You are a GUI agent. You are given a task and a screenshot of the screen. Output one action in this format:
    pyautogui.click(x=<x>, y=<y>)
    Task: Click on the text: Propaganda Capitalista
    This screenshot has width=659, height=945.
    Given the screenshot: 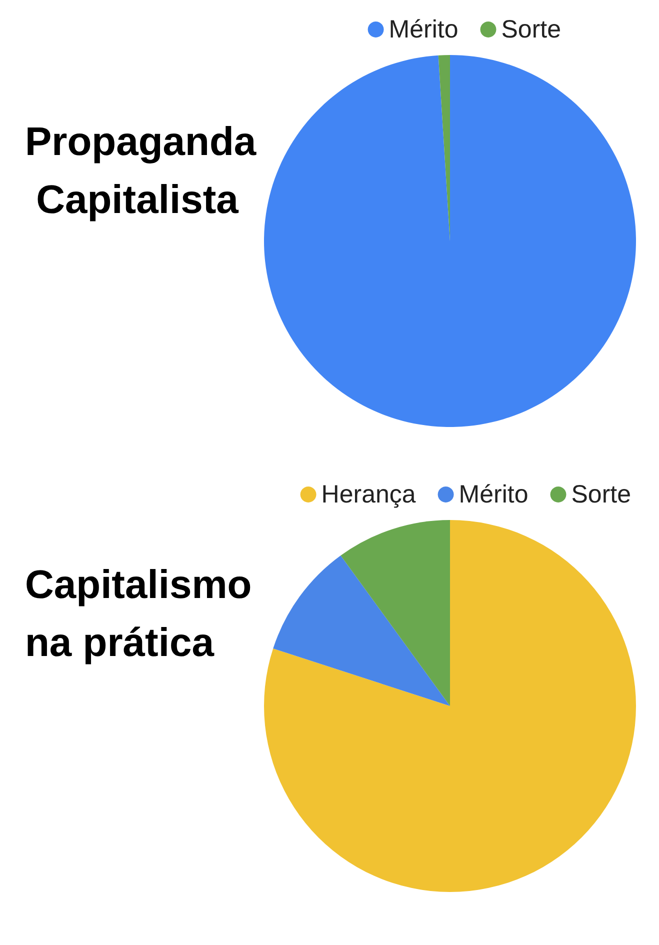 What is the action you would take?
    pyautogui.click(x=141, y=171)
    